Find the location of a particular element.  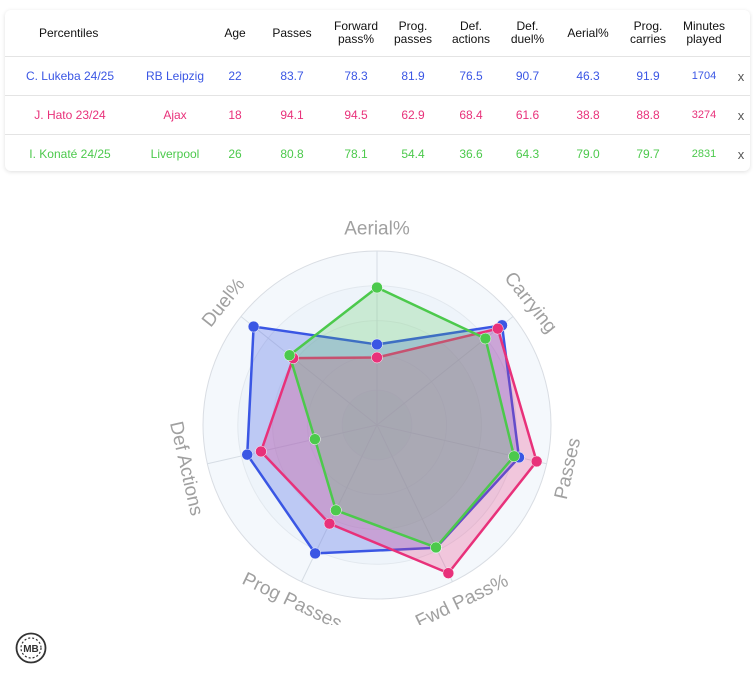

cell-aerial: 38.8 is located at coordinates (588, 115).